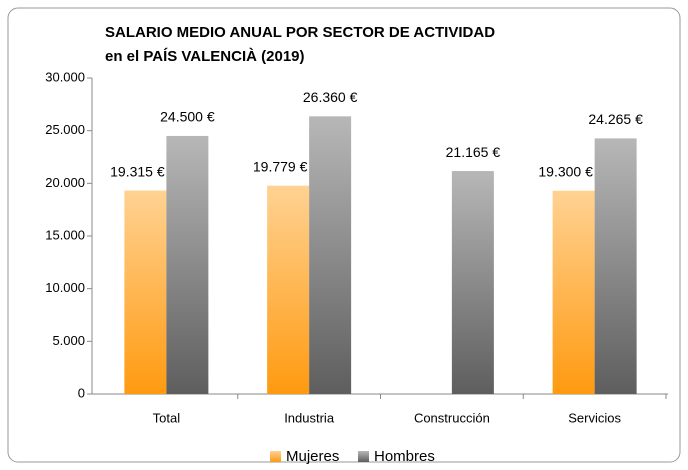  Describe the element at coordinates (65, 287) in the screenshot. I see `y-tick-label: 10.000` at that location.